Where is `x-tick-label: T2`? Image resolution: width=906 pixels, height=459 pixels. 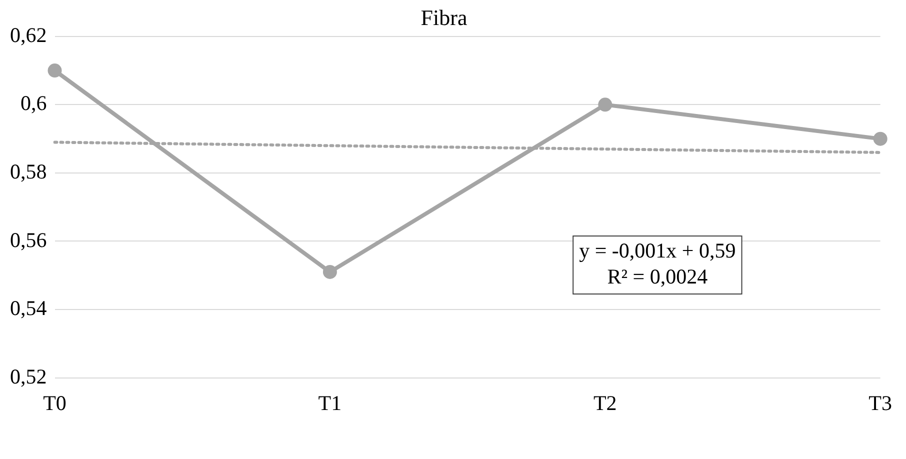
x-tick-label: T2 is located at coordinates (605, 402).